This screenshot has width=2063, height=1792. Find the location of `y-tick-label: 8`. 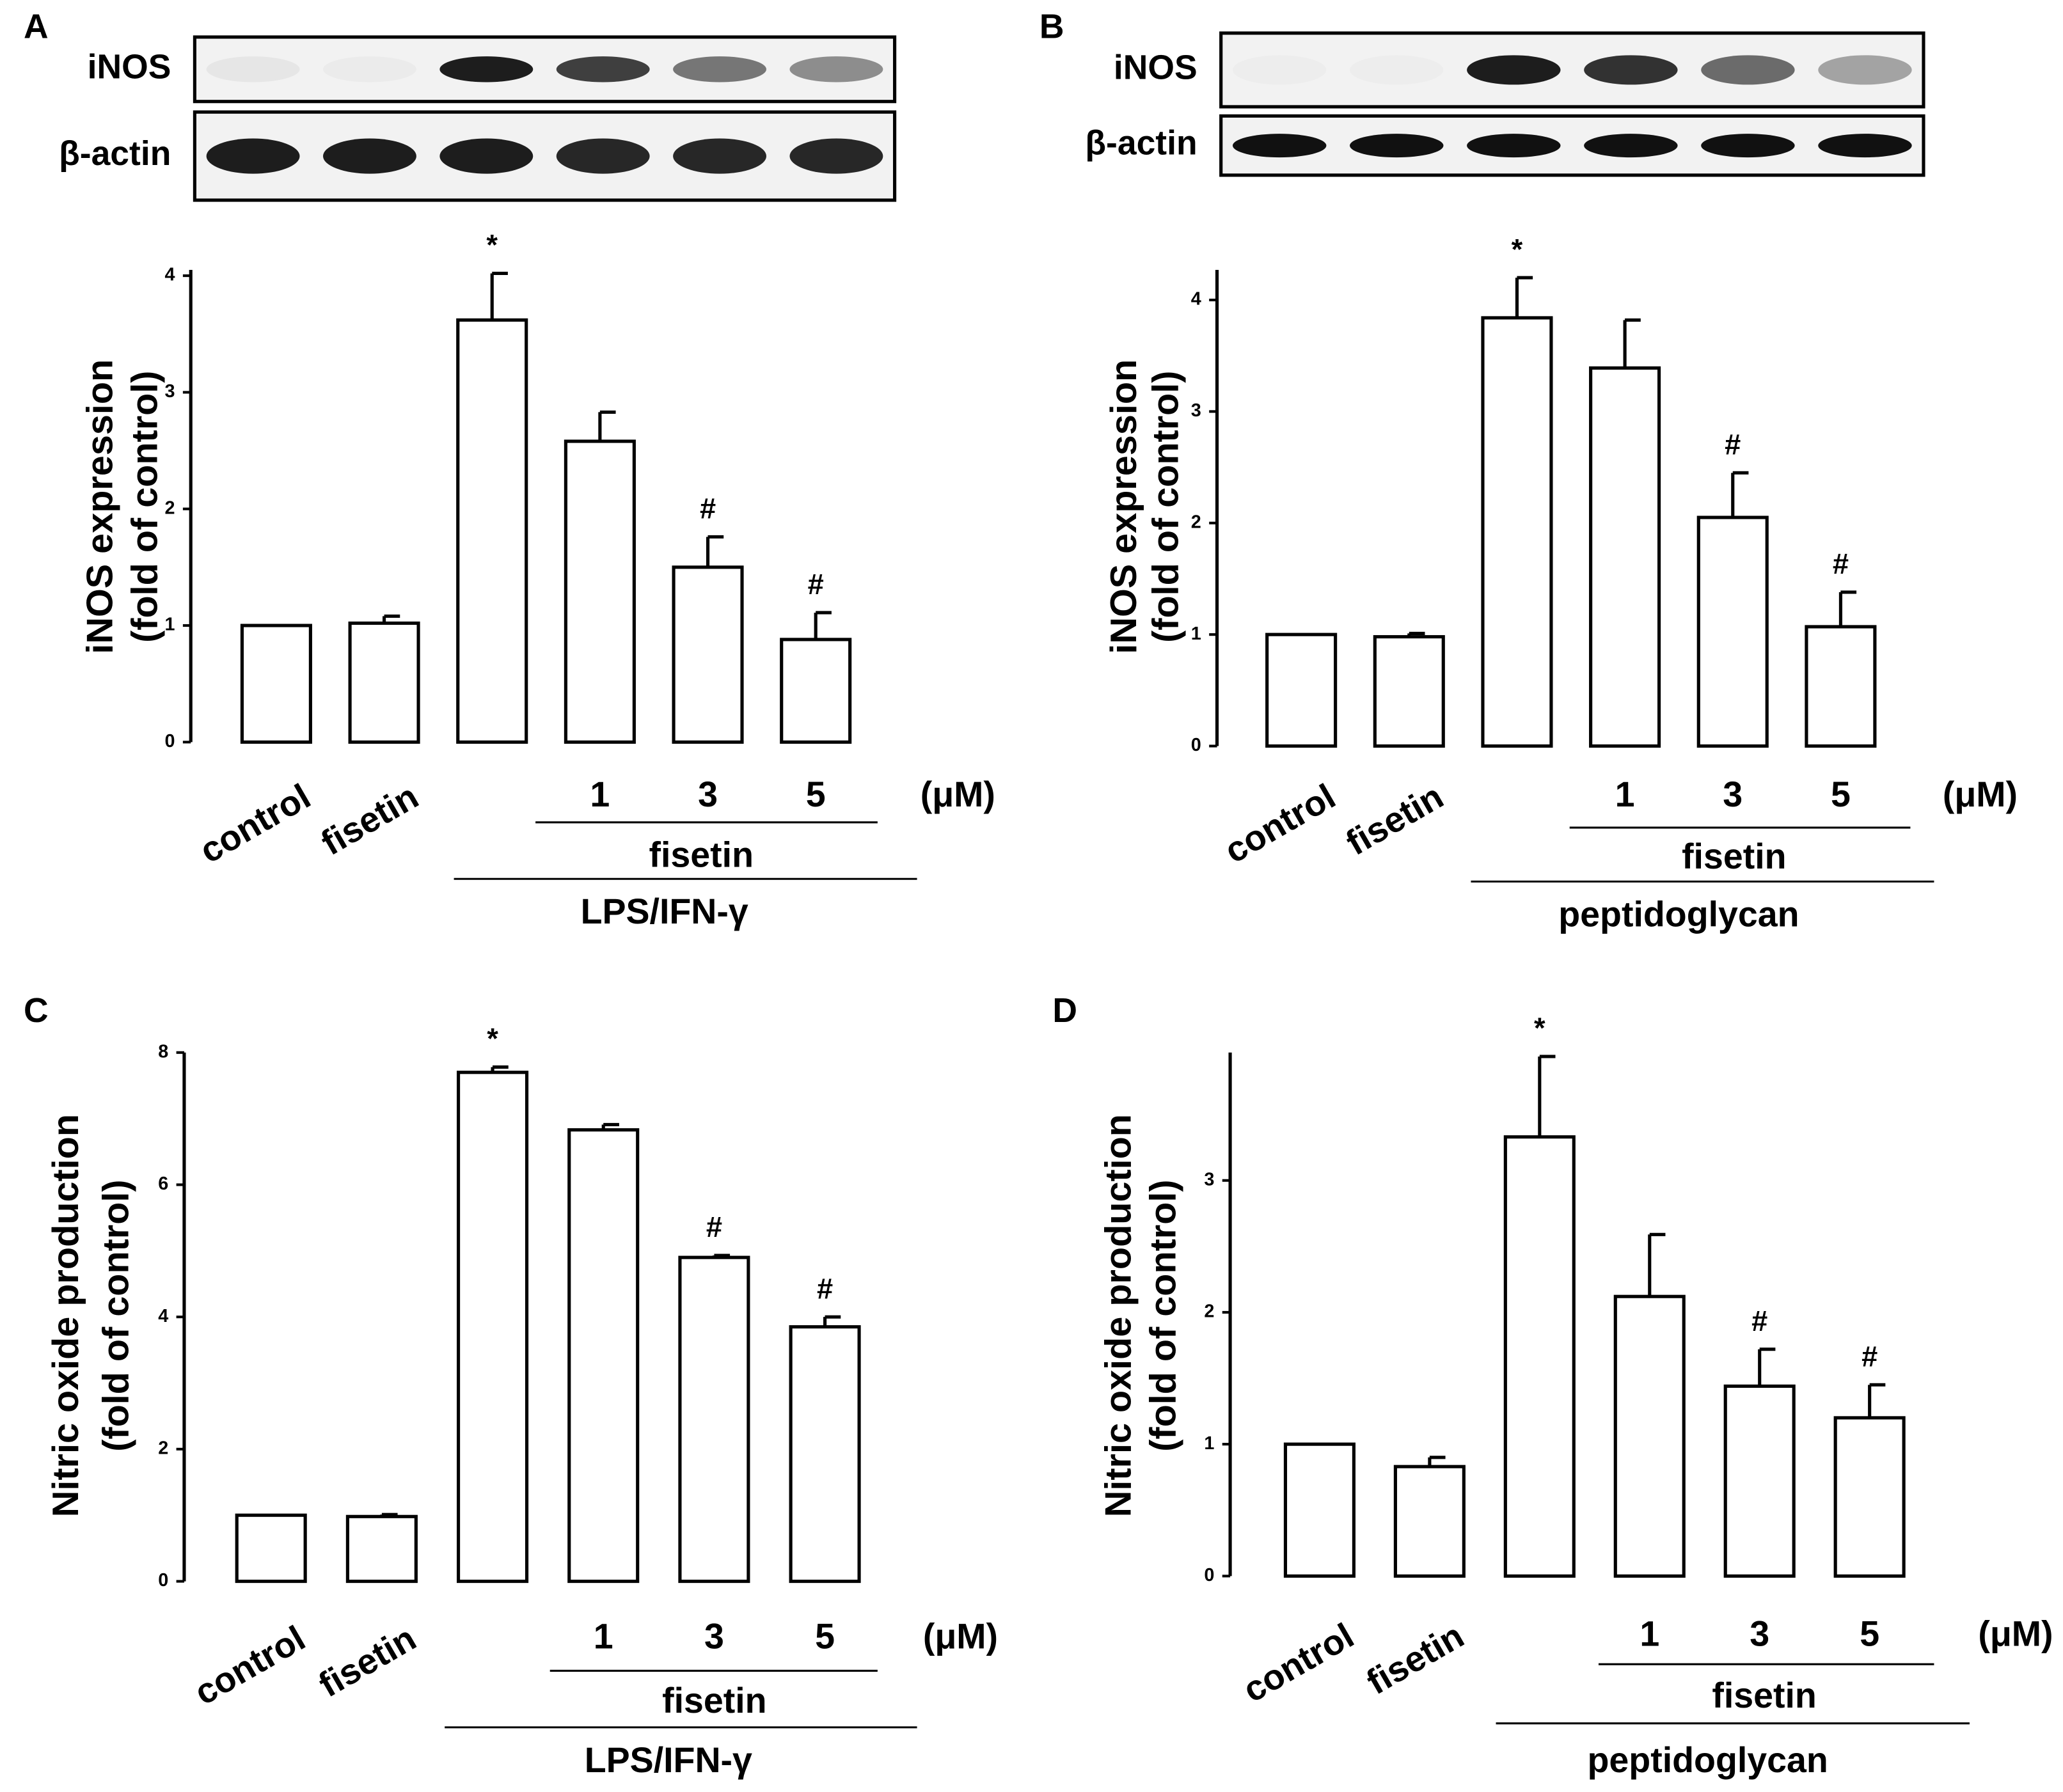

y-tick-label: 8 is located at coordinates (163, 1051).